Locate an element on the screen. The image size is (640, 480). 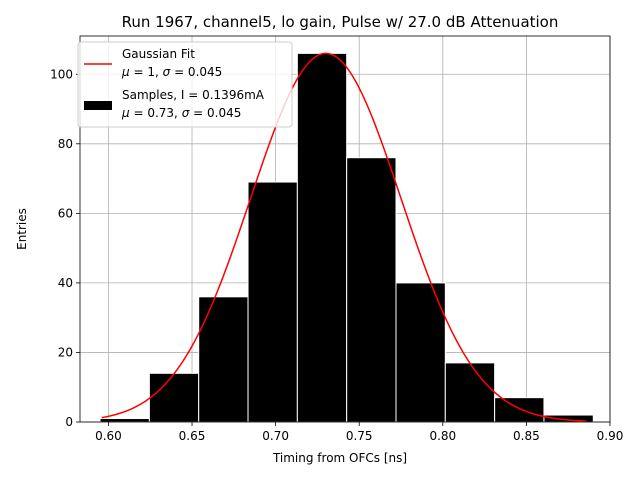
legend-samples-mu-value: = 0.73, is located at coordinates (155, 113).